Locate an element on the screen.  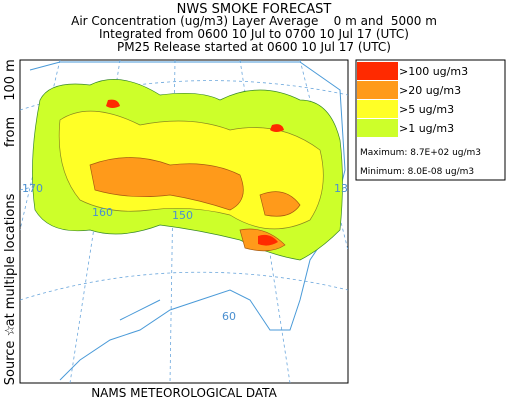
title: NWS SMOKE FORECAST is located at coordinates (254, 9).